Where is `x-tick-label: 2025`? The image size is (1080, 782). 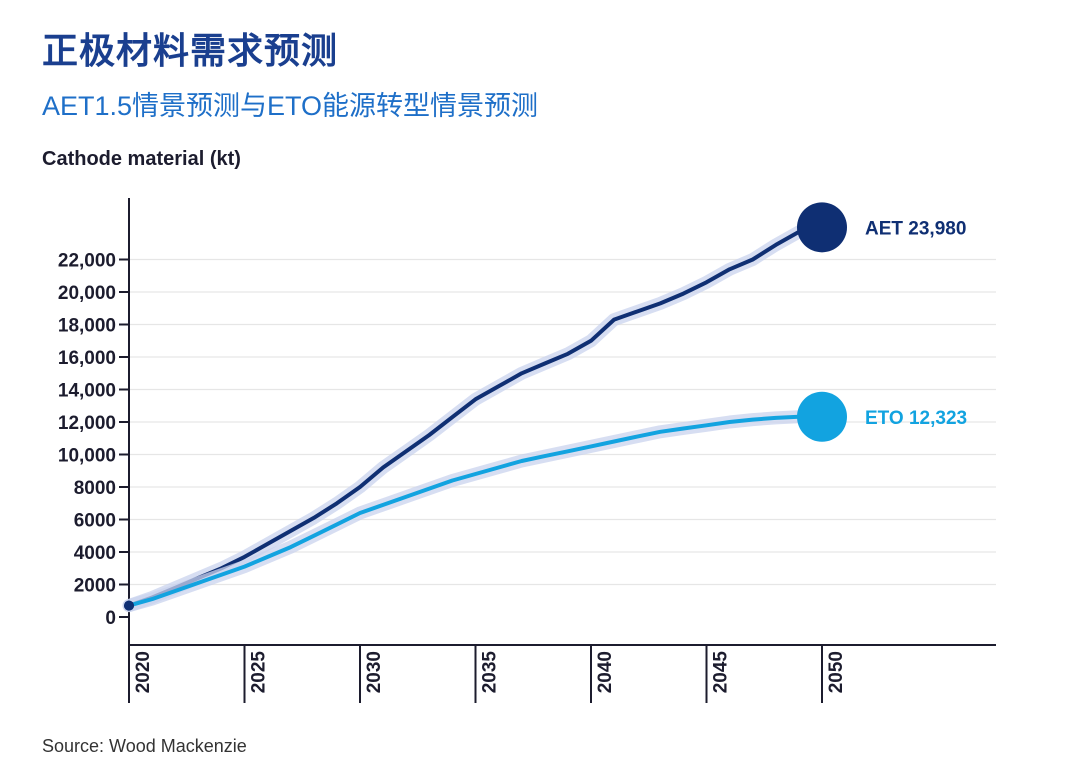
x-tick-label: 2025 is located at coordinates (259, 672).